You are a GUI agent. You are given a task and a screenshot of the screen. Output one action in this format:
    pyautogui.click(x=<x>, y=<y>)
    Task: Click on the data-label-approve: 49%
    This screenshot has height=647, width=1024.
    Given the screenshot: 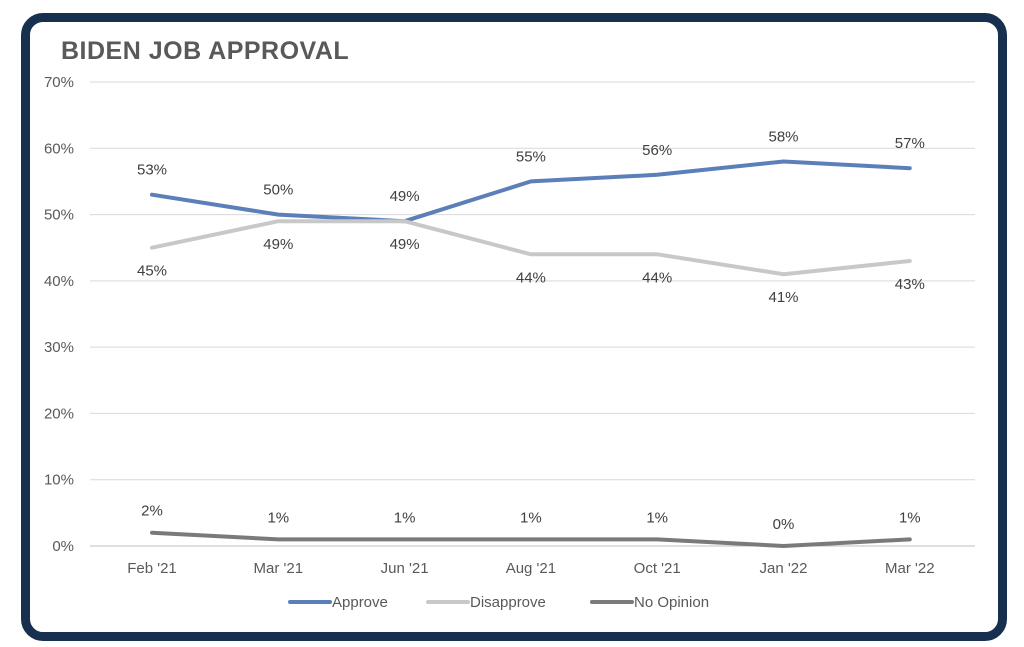 What is the action you would take?
    pyautogui.click(x=405, y=196)
    